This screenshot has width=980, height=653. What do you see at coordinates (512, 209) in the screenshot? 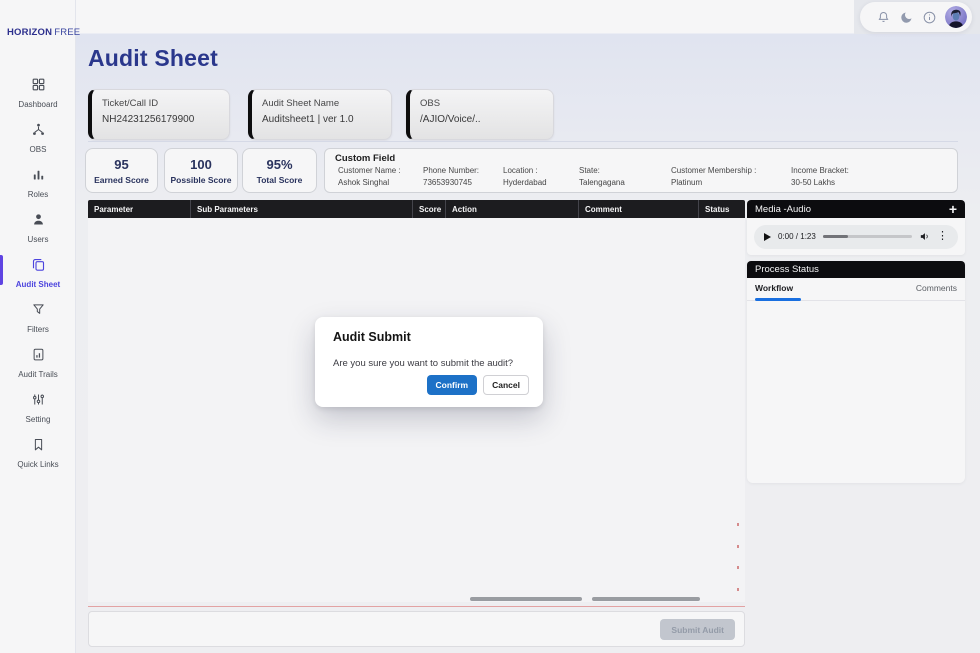
I see `column-action: Action` at bounding box center [512, 209].